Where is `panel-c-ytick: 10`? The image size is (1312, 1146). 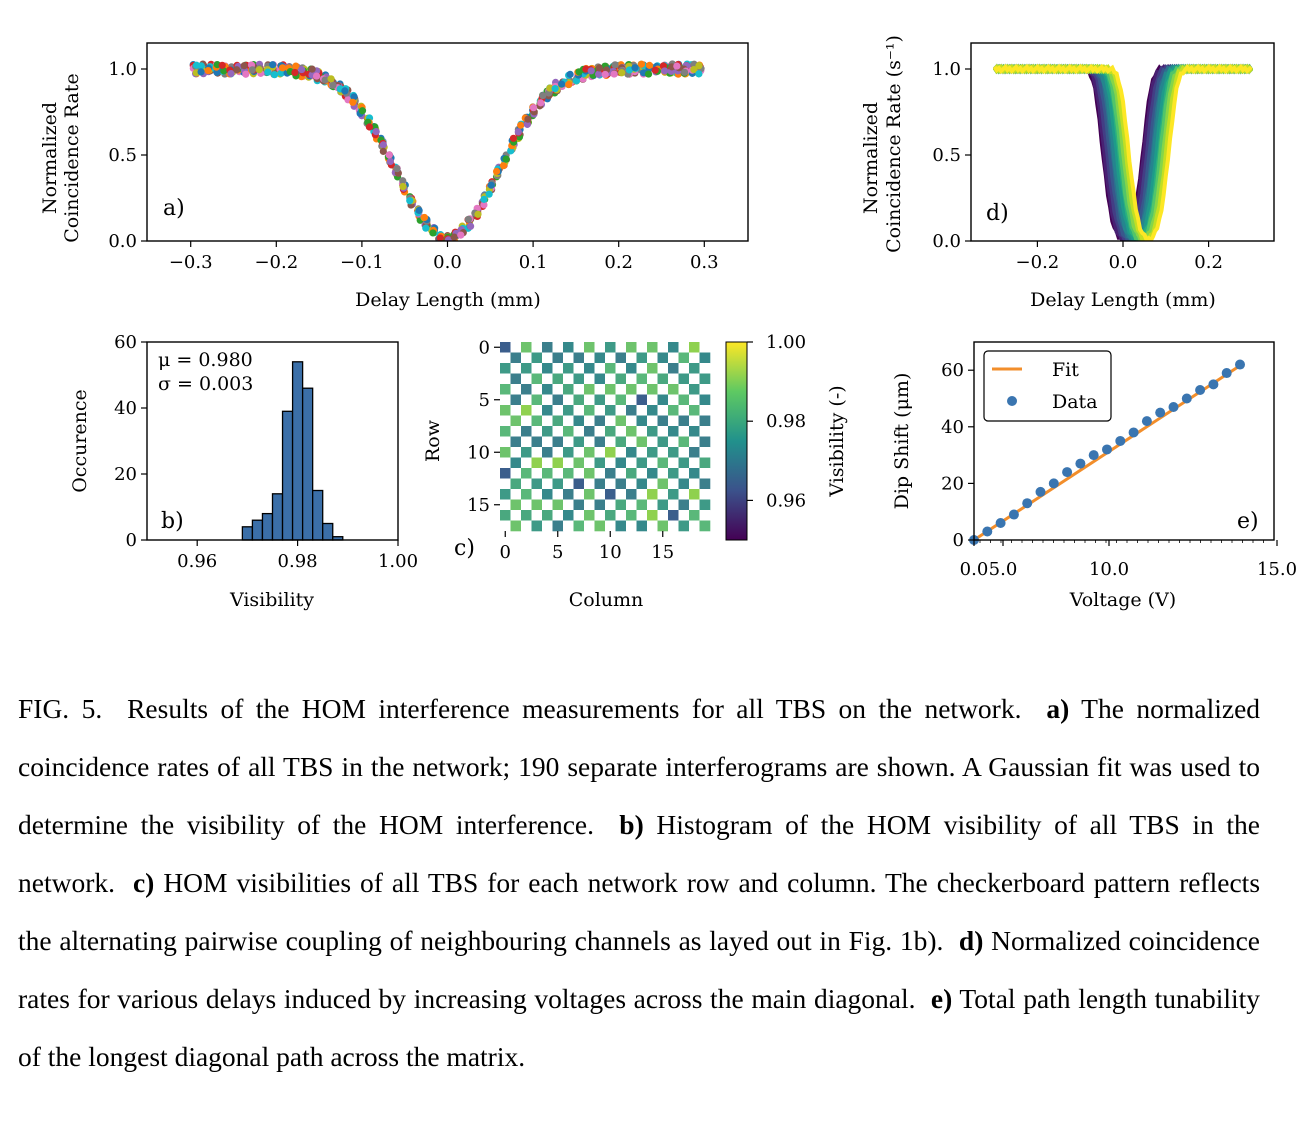
panel-c-ytick: 10 is located at coordinates (478, 452).